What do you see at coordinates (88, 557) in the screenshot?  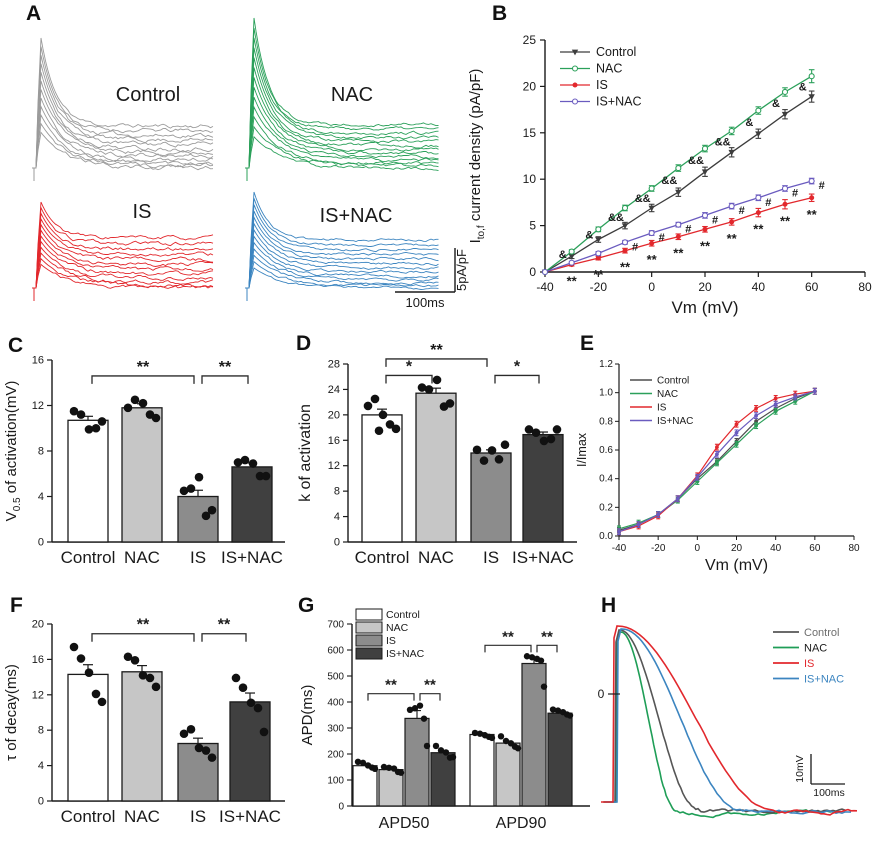 I see `category-label: Control` at bounding box center [88, 557].